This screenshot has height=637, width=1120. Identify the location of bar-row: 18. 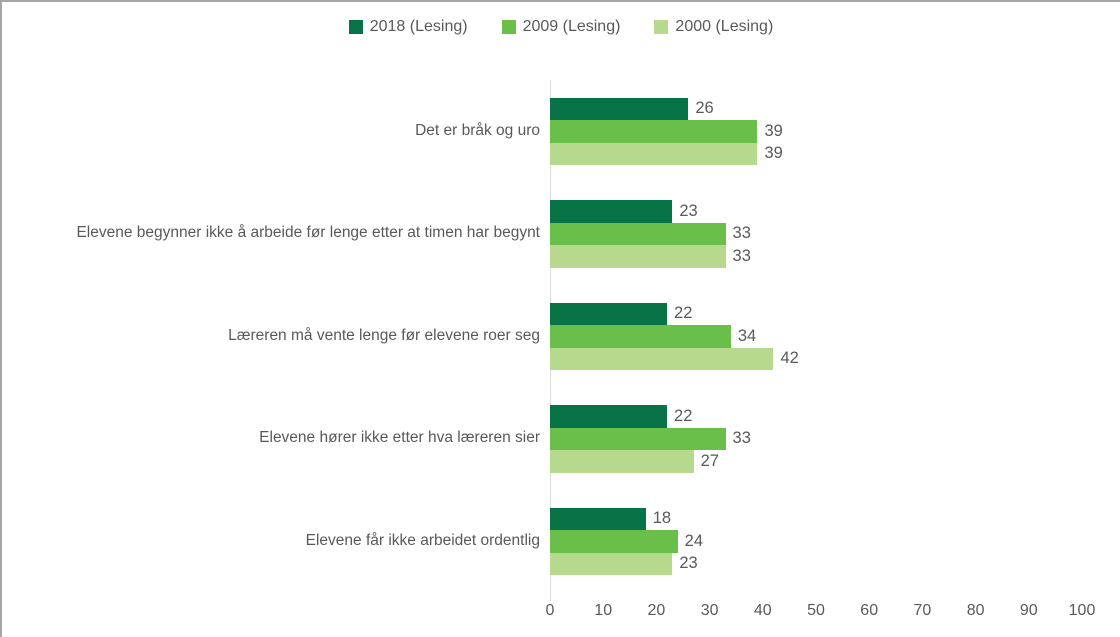
(835, 518).